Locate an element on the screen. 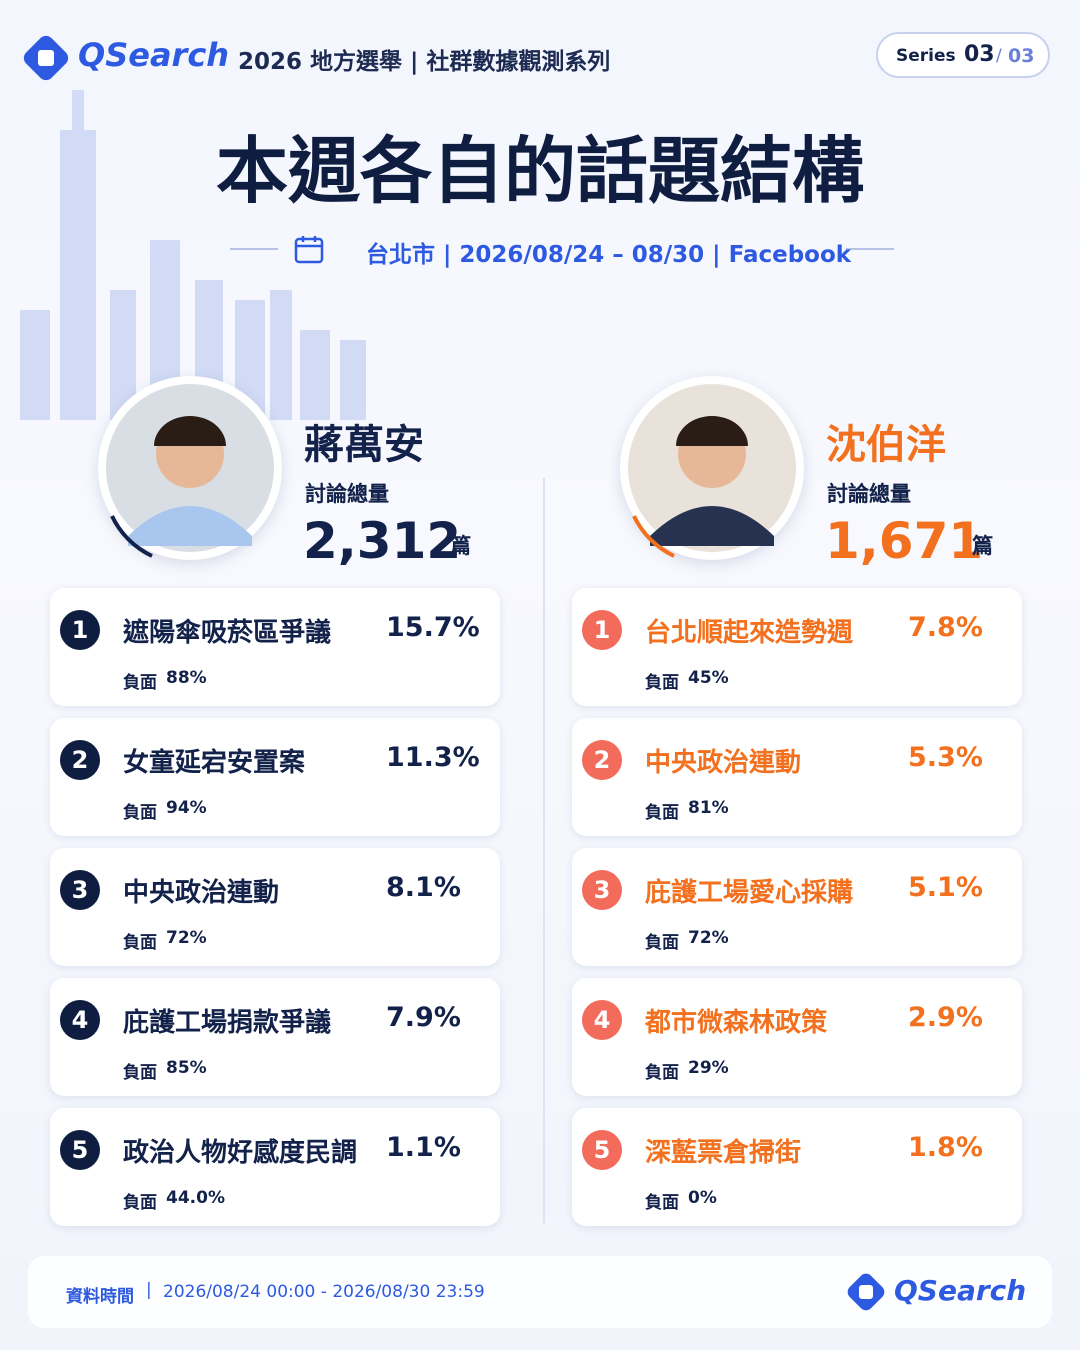 This screenshot has width=1080, height=1350. topic-title: 女童延宕安置案 is located at coordinates (214, 763).